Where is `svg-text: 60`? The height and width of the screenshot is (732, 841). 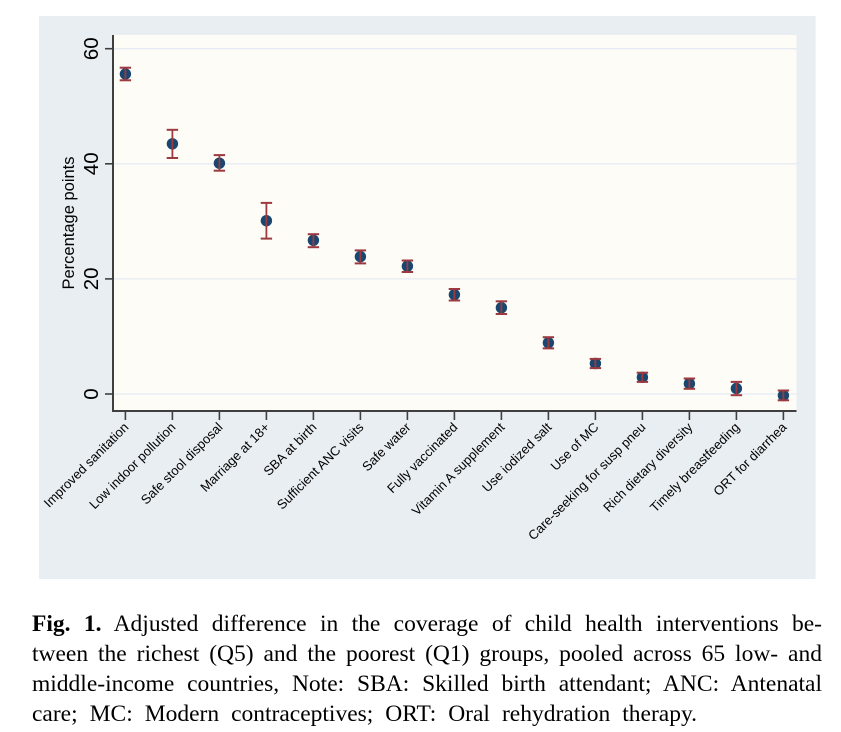
svg-text: 60 is located at coordinates (91, 48).